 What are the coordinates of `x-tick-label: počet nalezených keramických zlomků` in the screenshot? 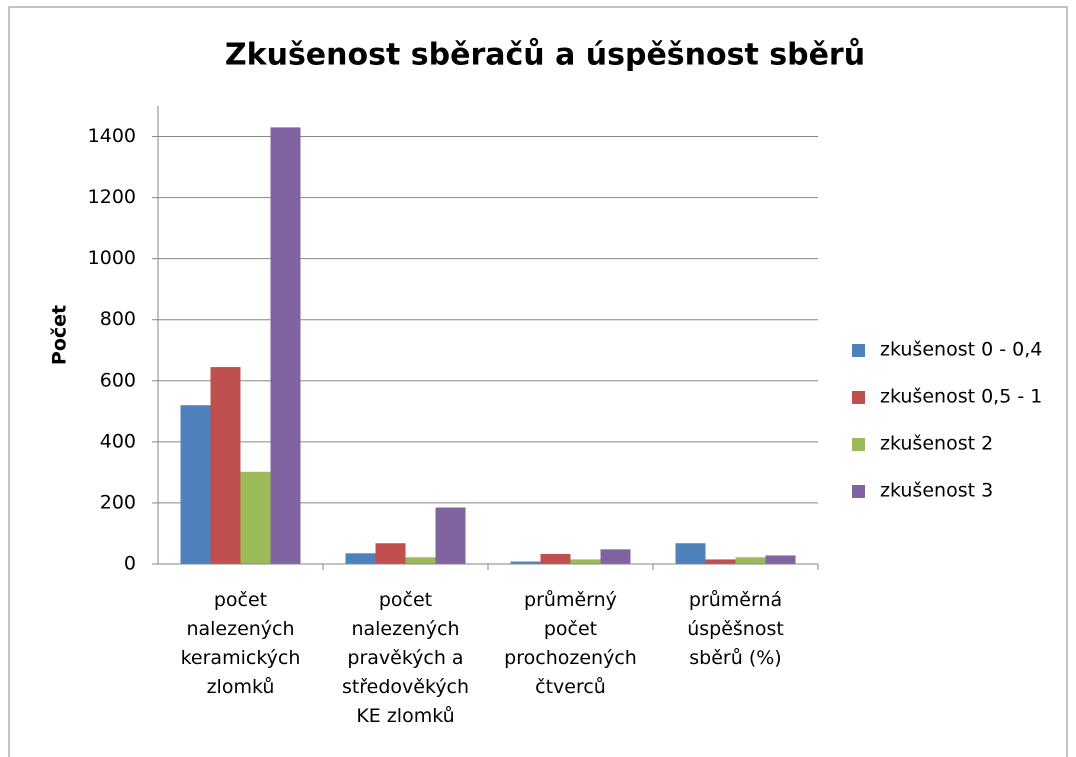 It's located at (240, 643).